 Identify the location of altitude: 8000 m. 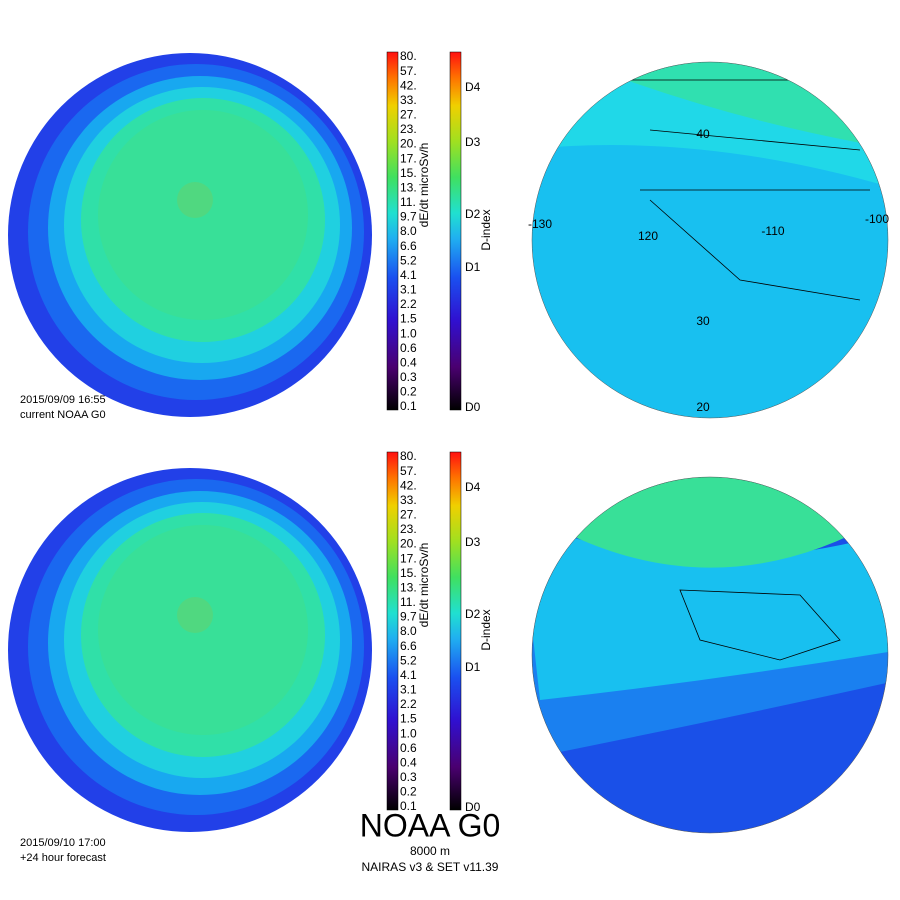
(430, 851).